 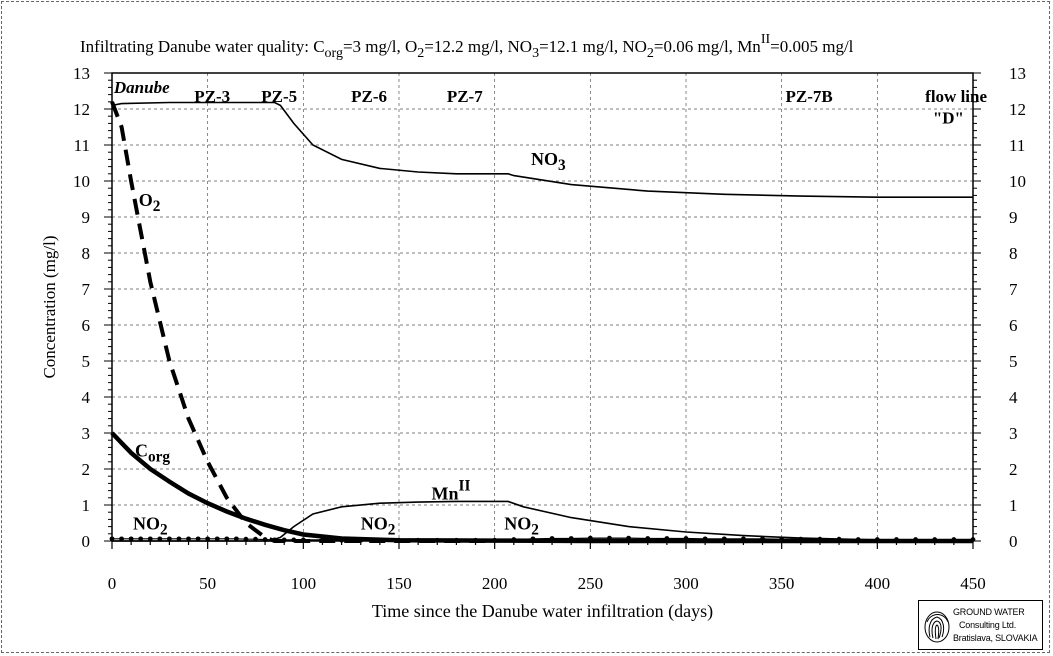 I want to click on y-tick-label-left: 2, so click(x=86, y=469).